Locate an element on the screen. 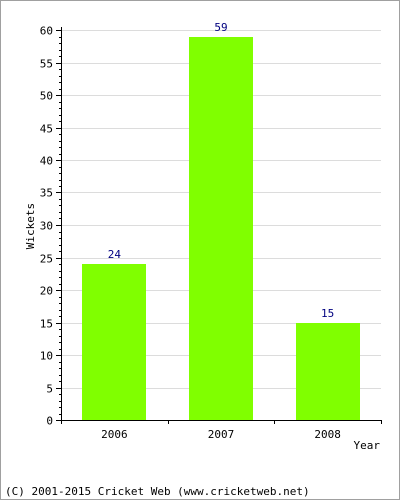 The width and height of the screenshot is (400, 500). y-tick-label: 50 is located at coordinates (46, 96).